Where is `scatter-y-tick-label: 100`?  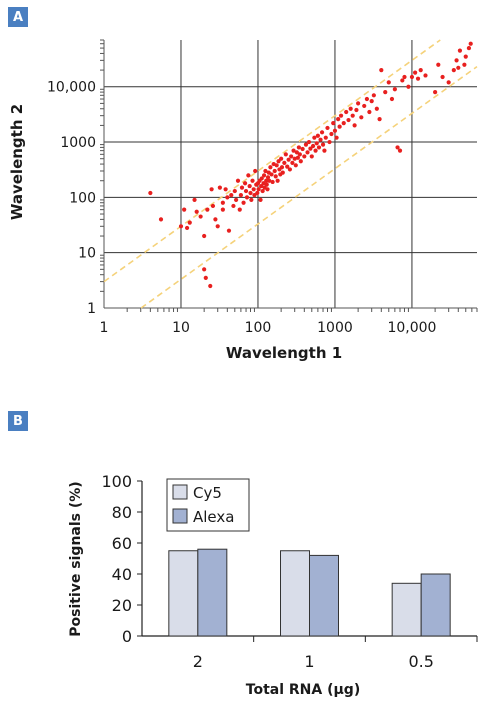
scatter-y-tick-label: 100 is located at coordinates (82, 198).